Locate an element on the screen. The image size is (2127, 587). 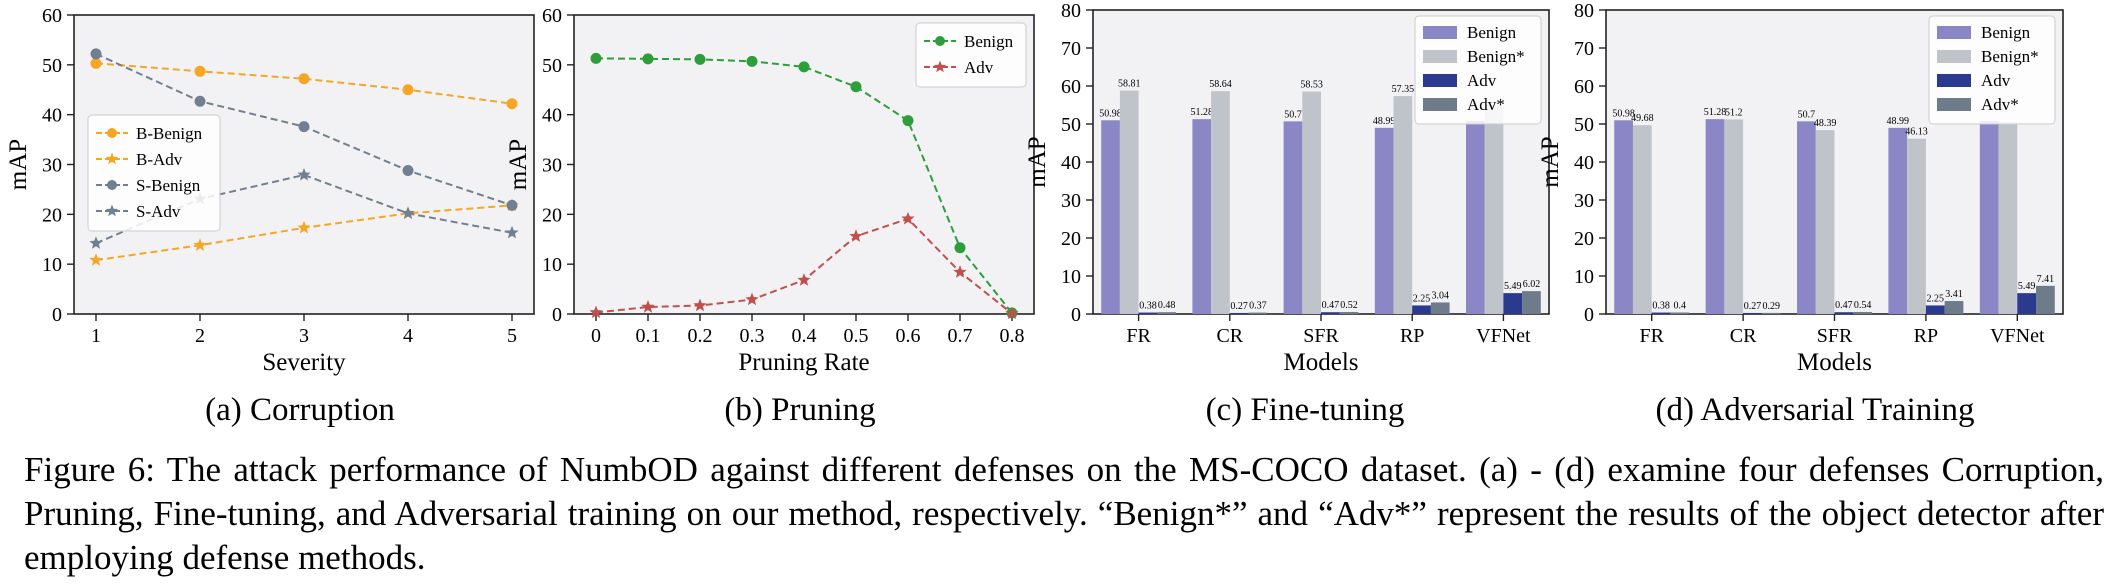
data-label: 0.29 is located at coordinates (1771, 306).